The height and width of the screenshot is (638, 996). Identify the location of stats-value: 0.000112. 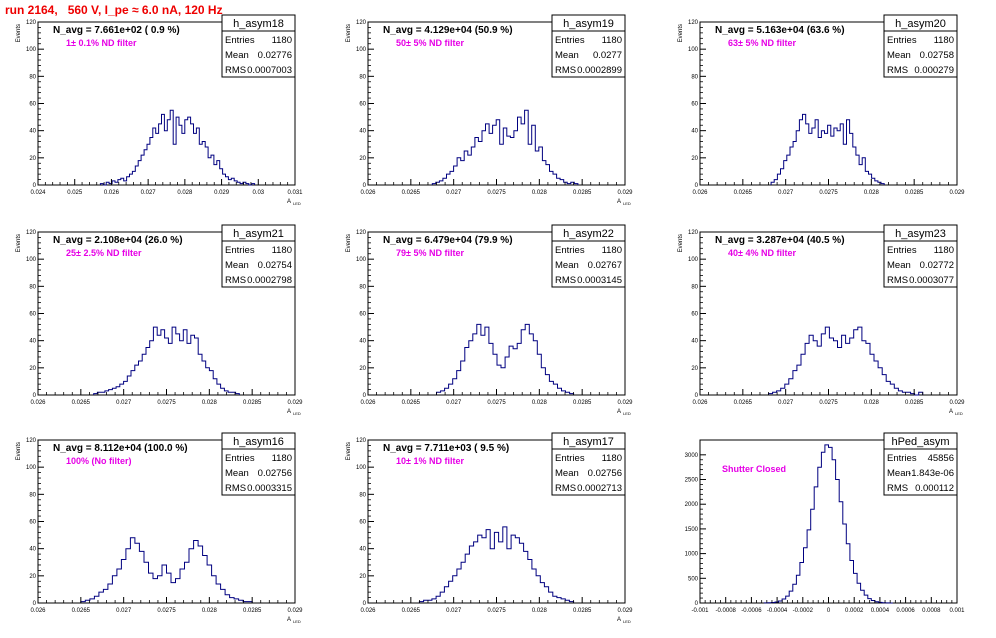
(934, 488).